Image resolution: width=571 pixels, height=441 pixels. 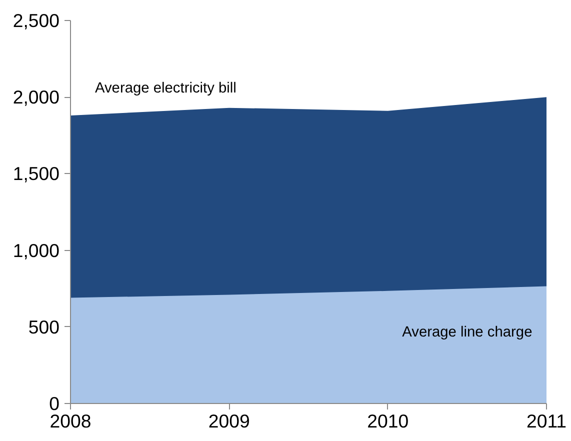 I want to click on x-tick-label: 2011, so click(x=546, y=421).